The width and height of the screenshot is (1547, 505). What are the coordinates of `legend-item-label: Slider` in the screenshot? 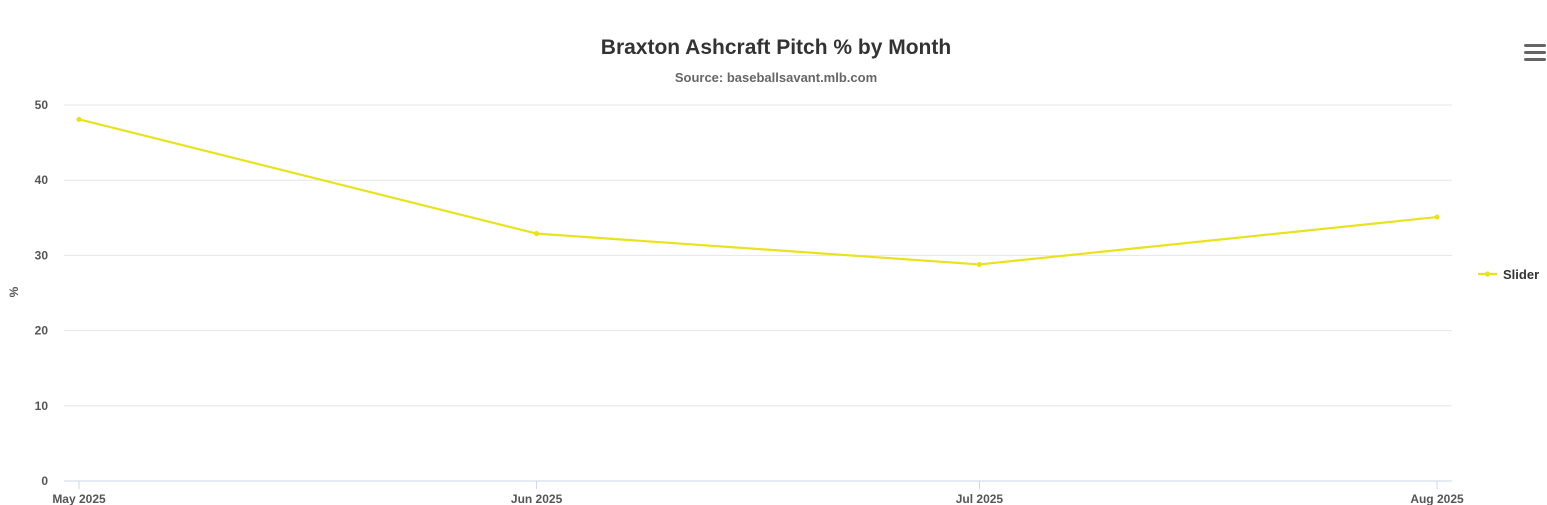 It's located at (1521, 274).